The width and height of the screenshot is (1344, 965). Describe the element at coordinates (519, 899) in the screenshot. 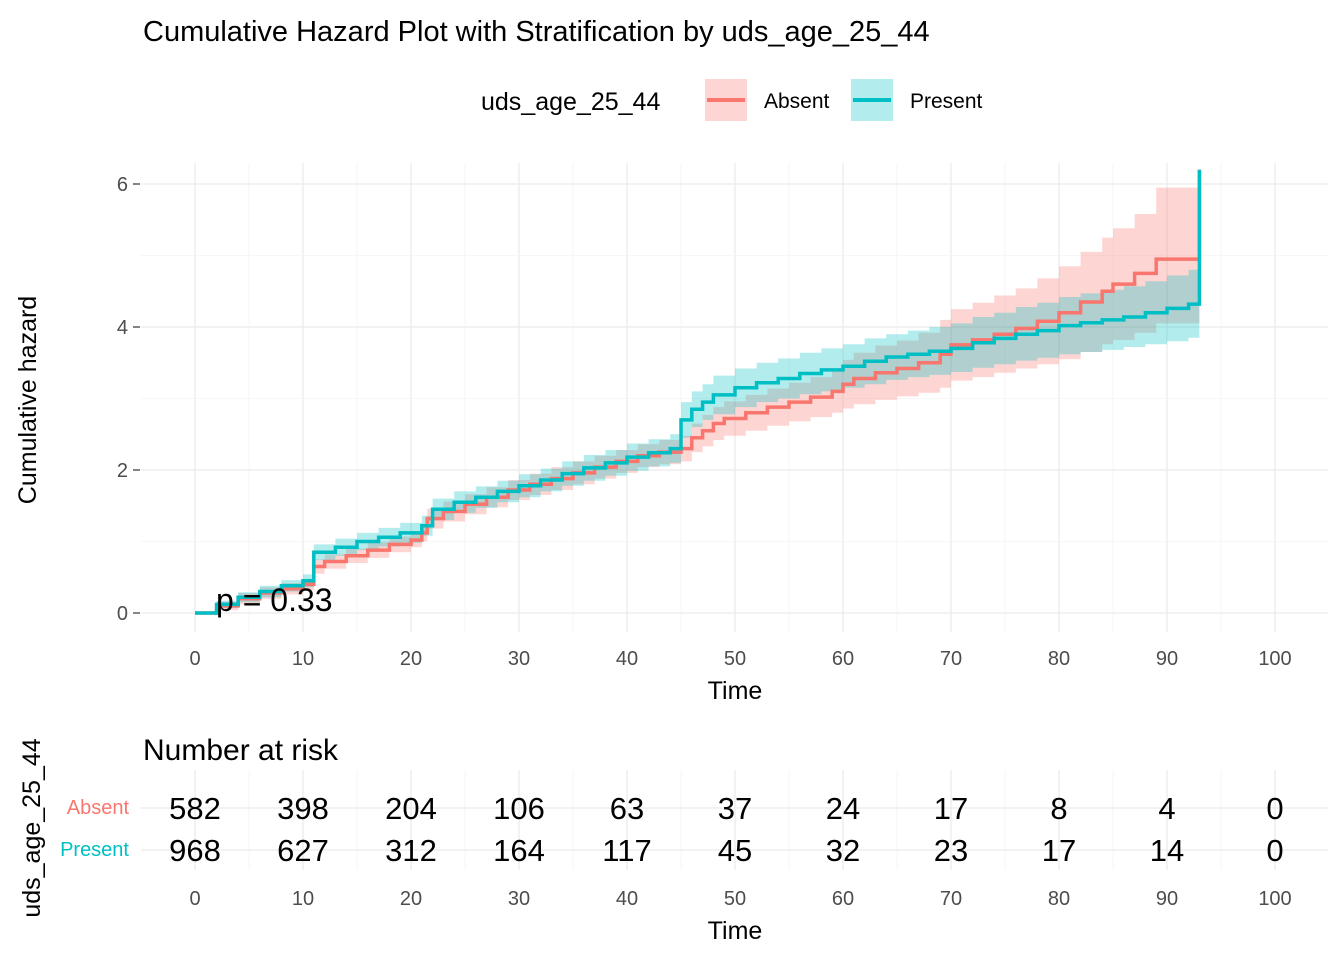

I see `risk-x-tick-label: 30` at that location.